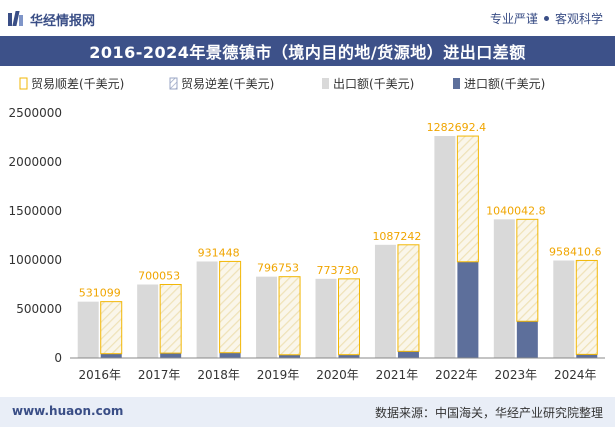 This screenshot has width=615, height=427. Describe the element at coordinates (504, 84) in the screenshot. I see `legend-label-4: 进口额(千美元)` at that location.